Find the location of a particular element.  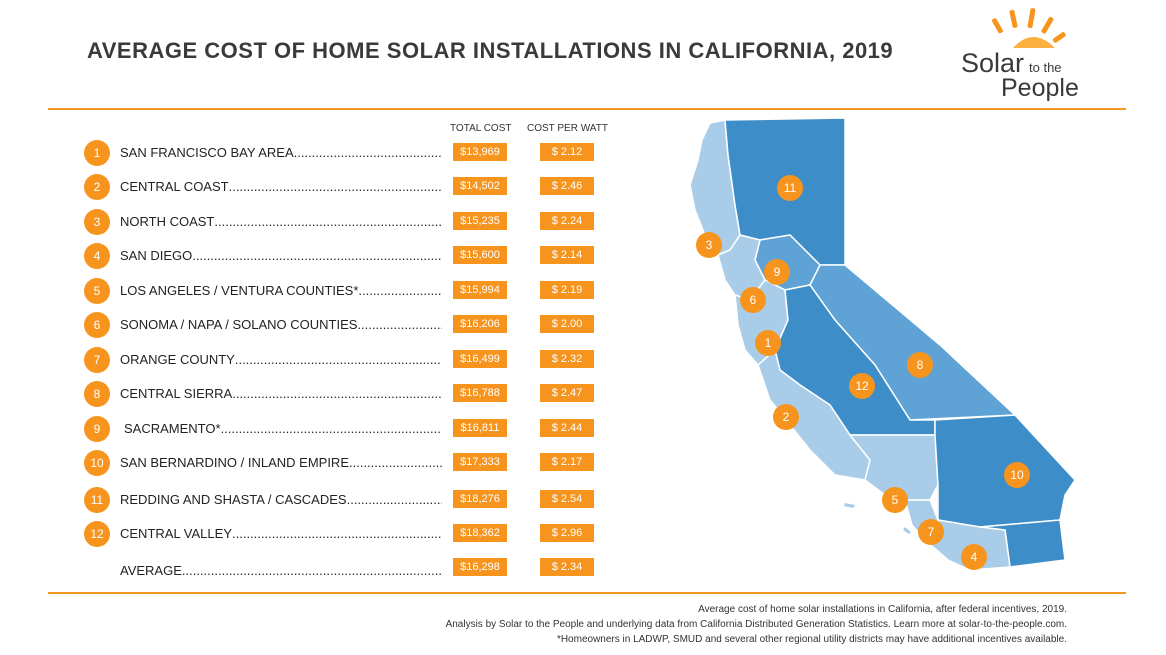

map-badge: 2 is located at coordinates (786, 417).